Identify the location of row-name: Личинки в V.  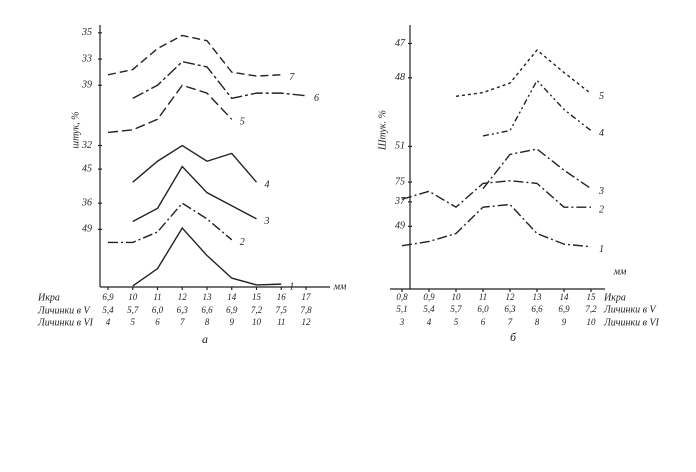
(64, 310).